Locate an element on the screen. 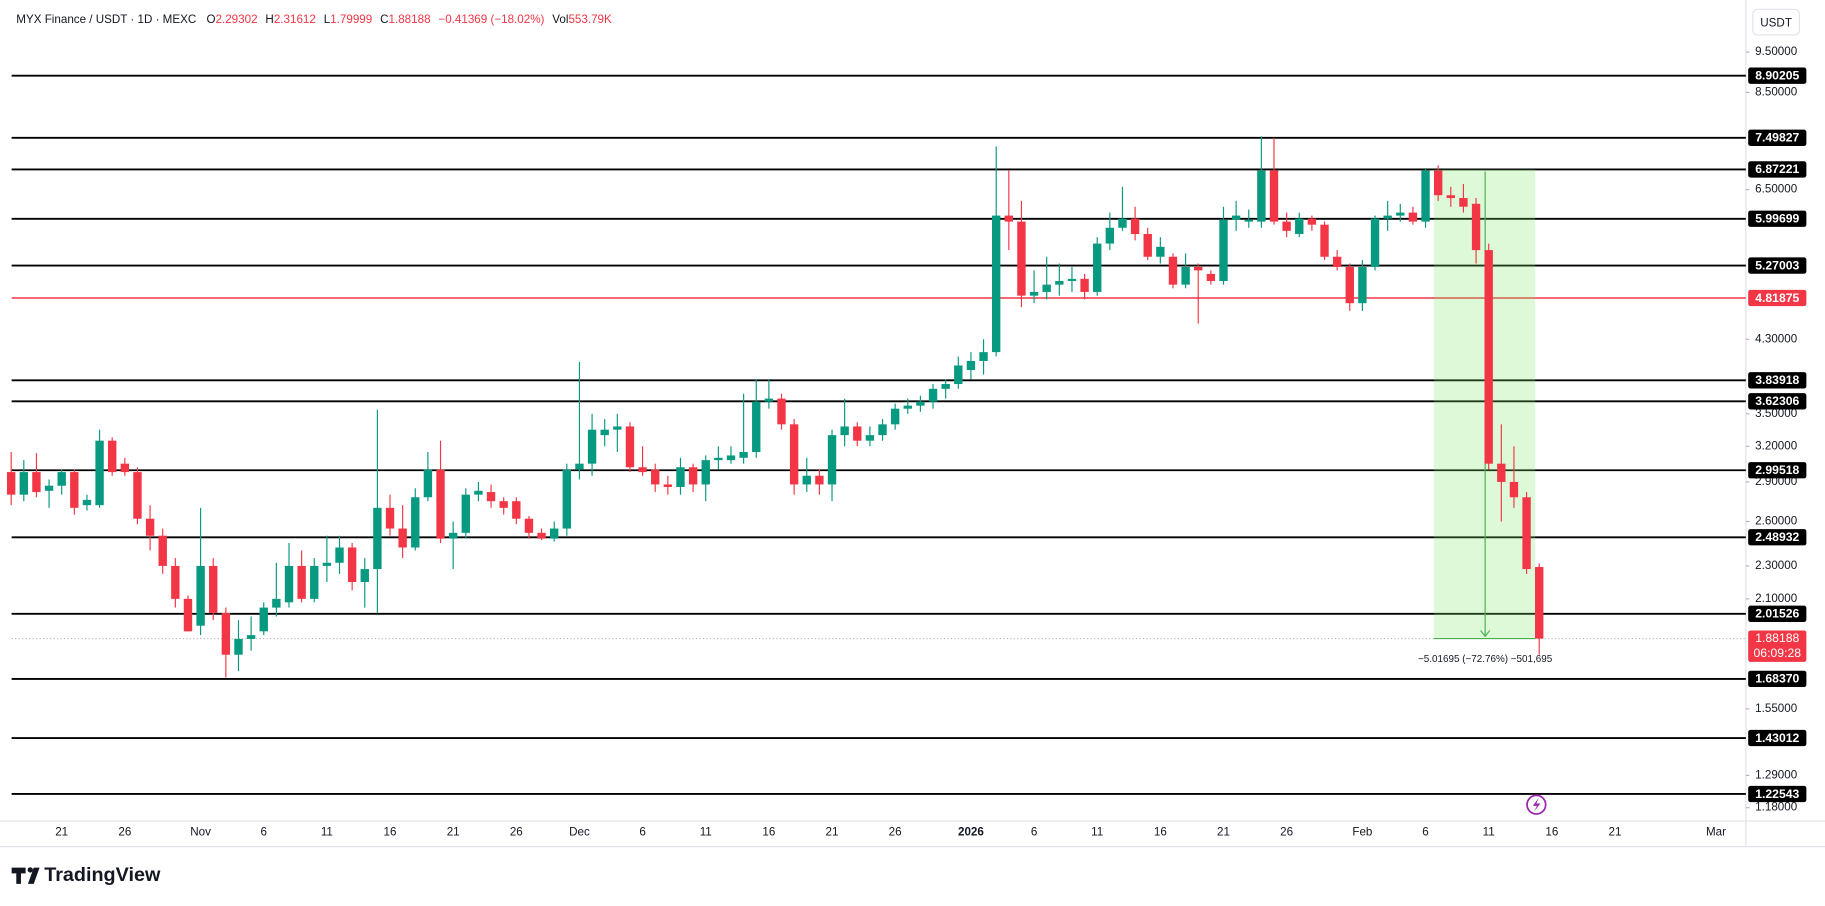 The image size is (1825, 906). x-tick-label: Mar is located at coordinates (1716, 832).